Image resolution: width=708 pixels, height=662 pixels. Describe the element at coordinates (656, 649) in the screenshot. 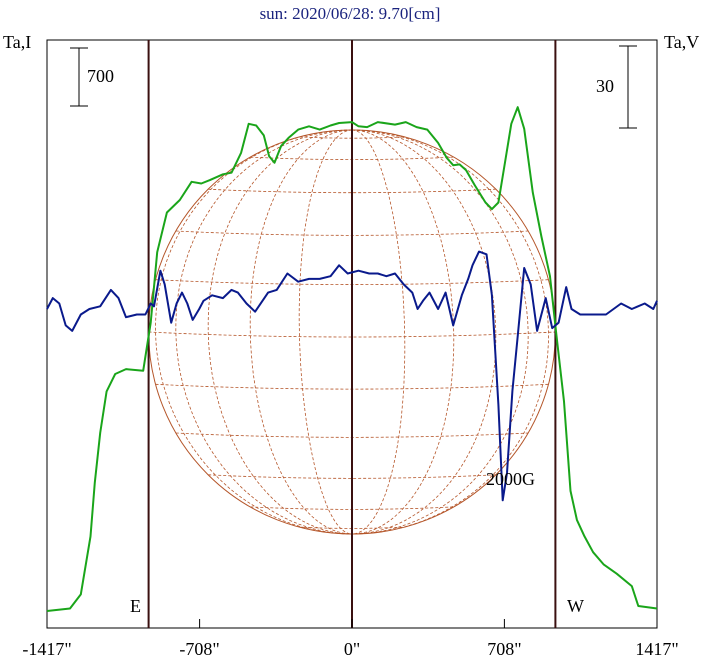

I see `x-tick-label: 1417"` at that location.